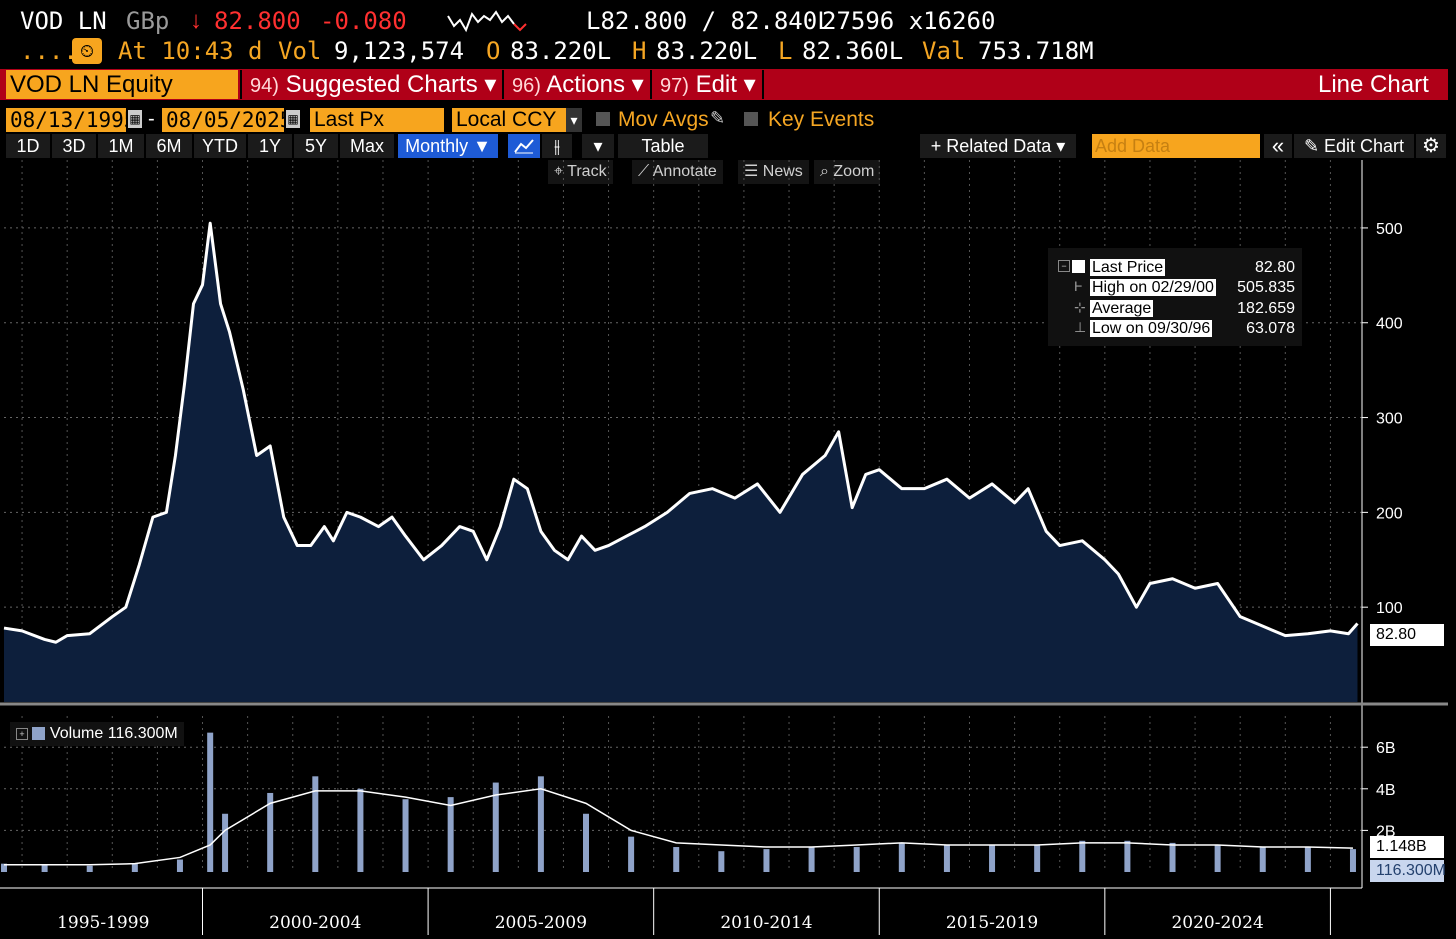 Image resolution: width=1456 pixels, height=939 pixels. What do you see at coordinates (598, 146) in the screenshot?
I see `chart-style-dropdown: ▾` at bounding box center [598, 146].